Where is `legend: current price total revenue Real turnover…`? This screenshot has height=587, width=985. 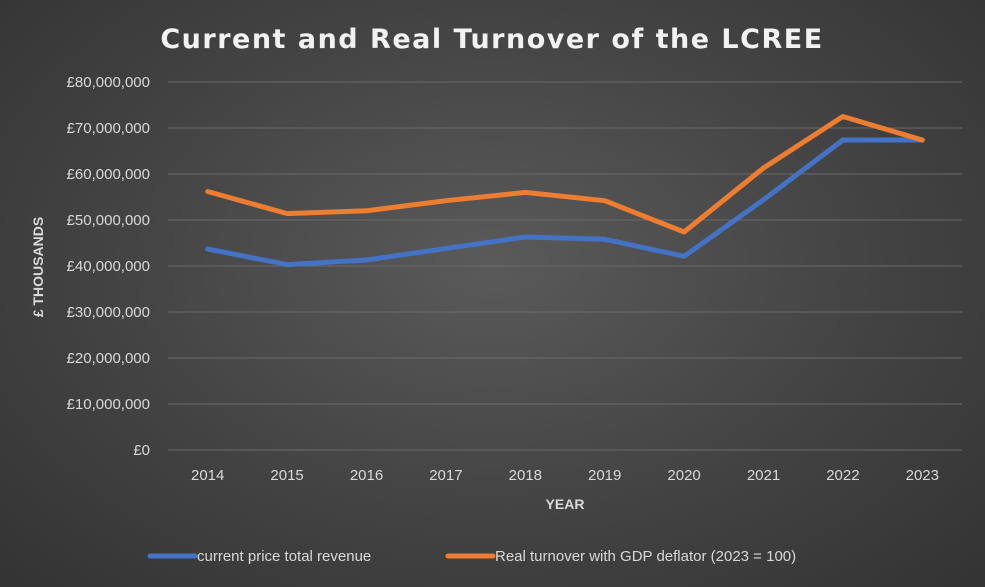
legend: current price total revenue Real turnover… is located at coordinates (471, 556).